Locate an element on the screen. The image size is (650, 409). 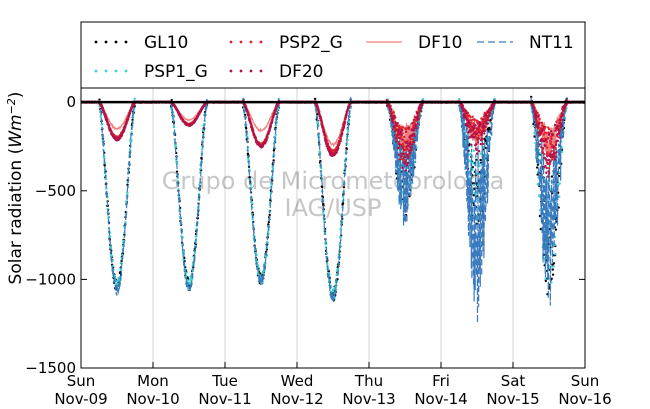
watermark-line: Grupo de Micrometeorologia is located at coordinates (333, 181).